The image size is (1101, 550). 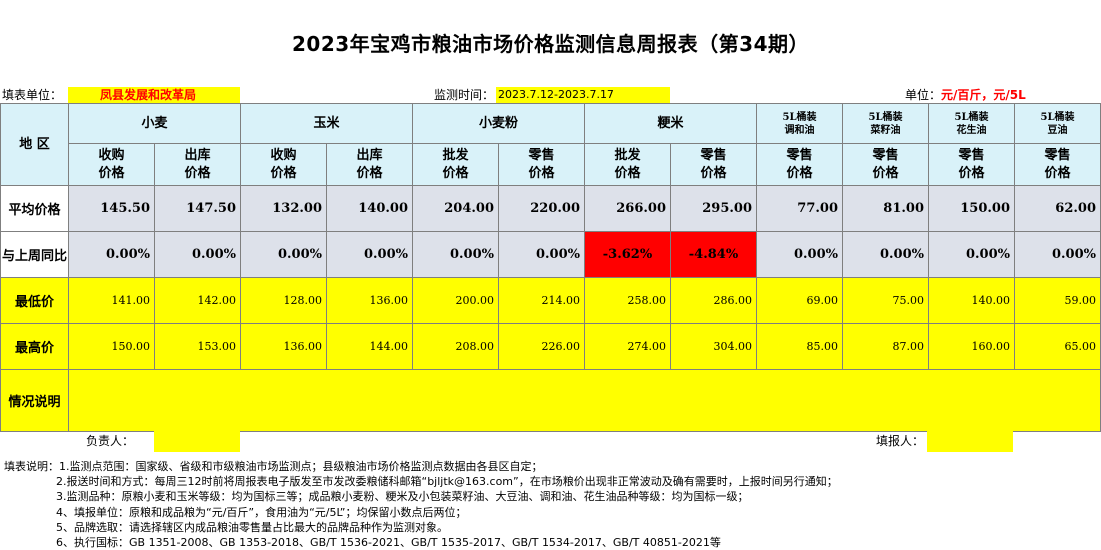 What do you see at coordinates (584, 400) in the screenshot?
I see `notes-input` at bounding box center [584, 400].